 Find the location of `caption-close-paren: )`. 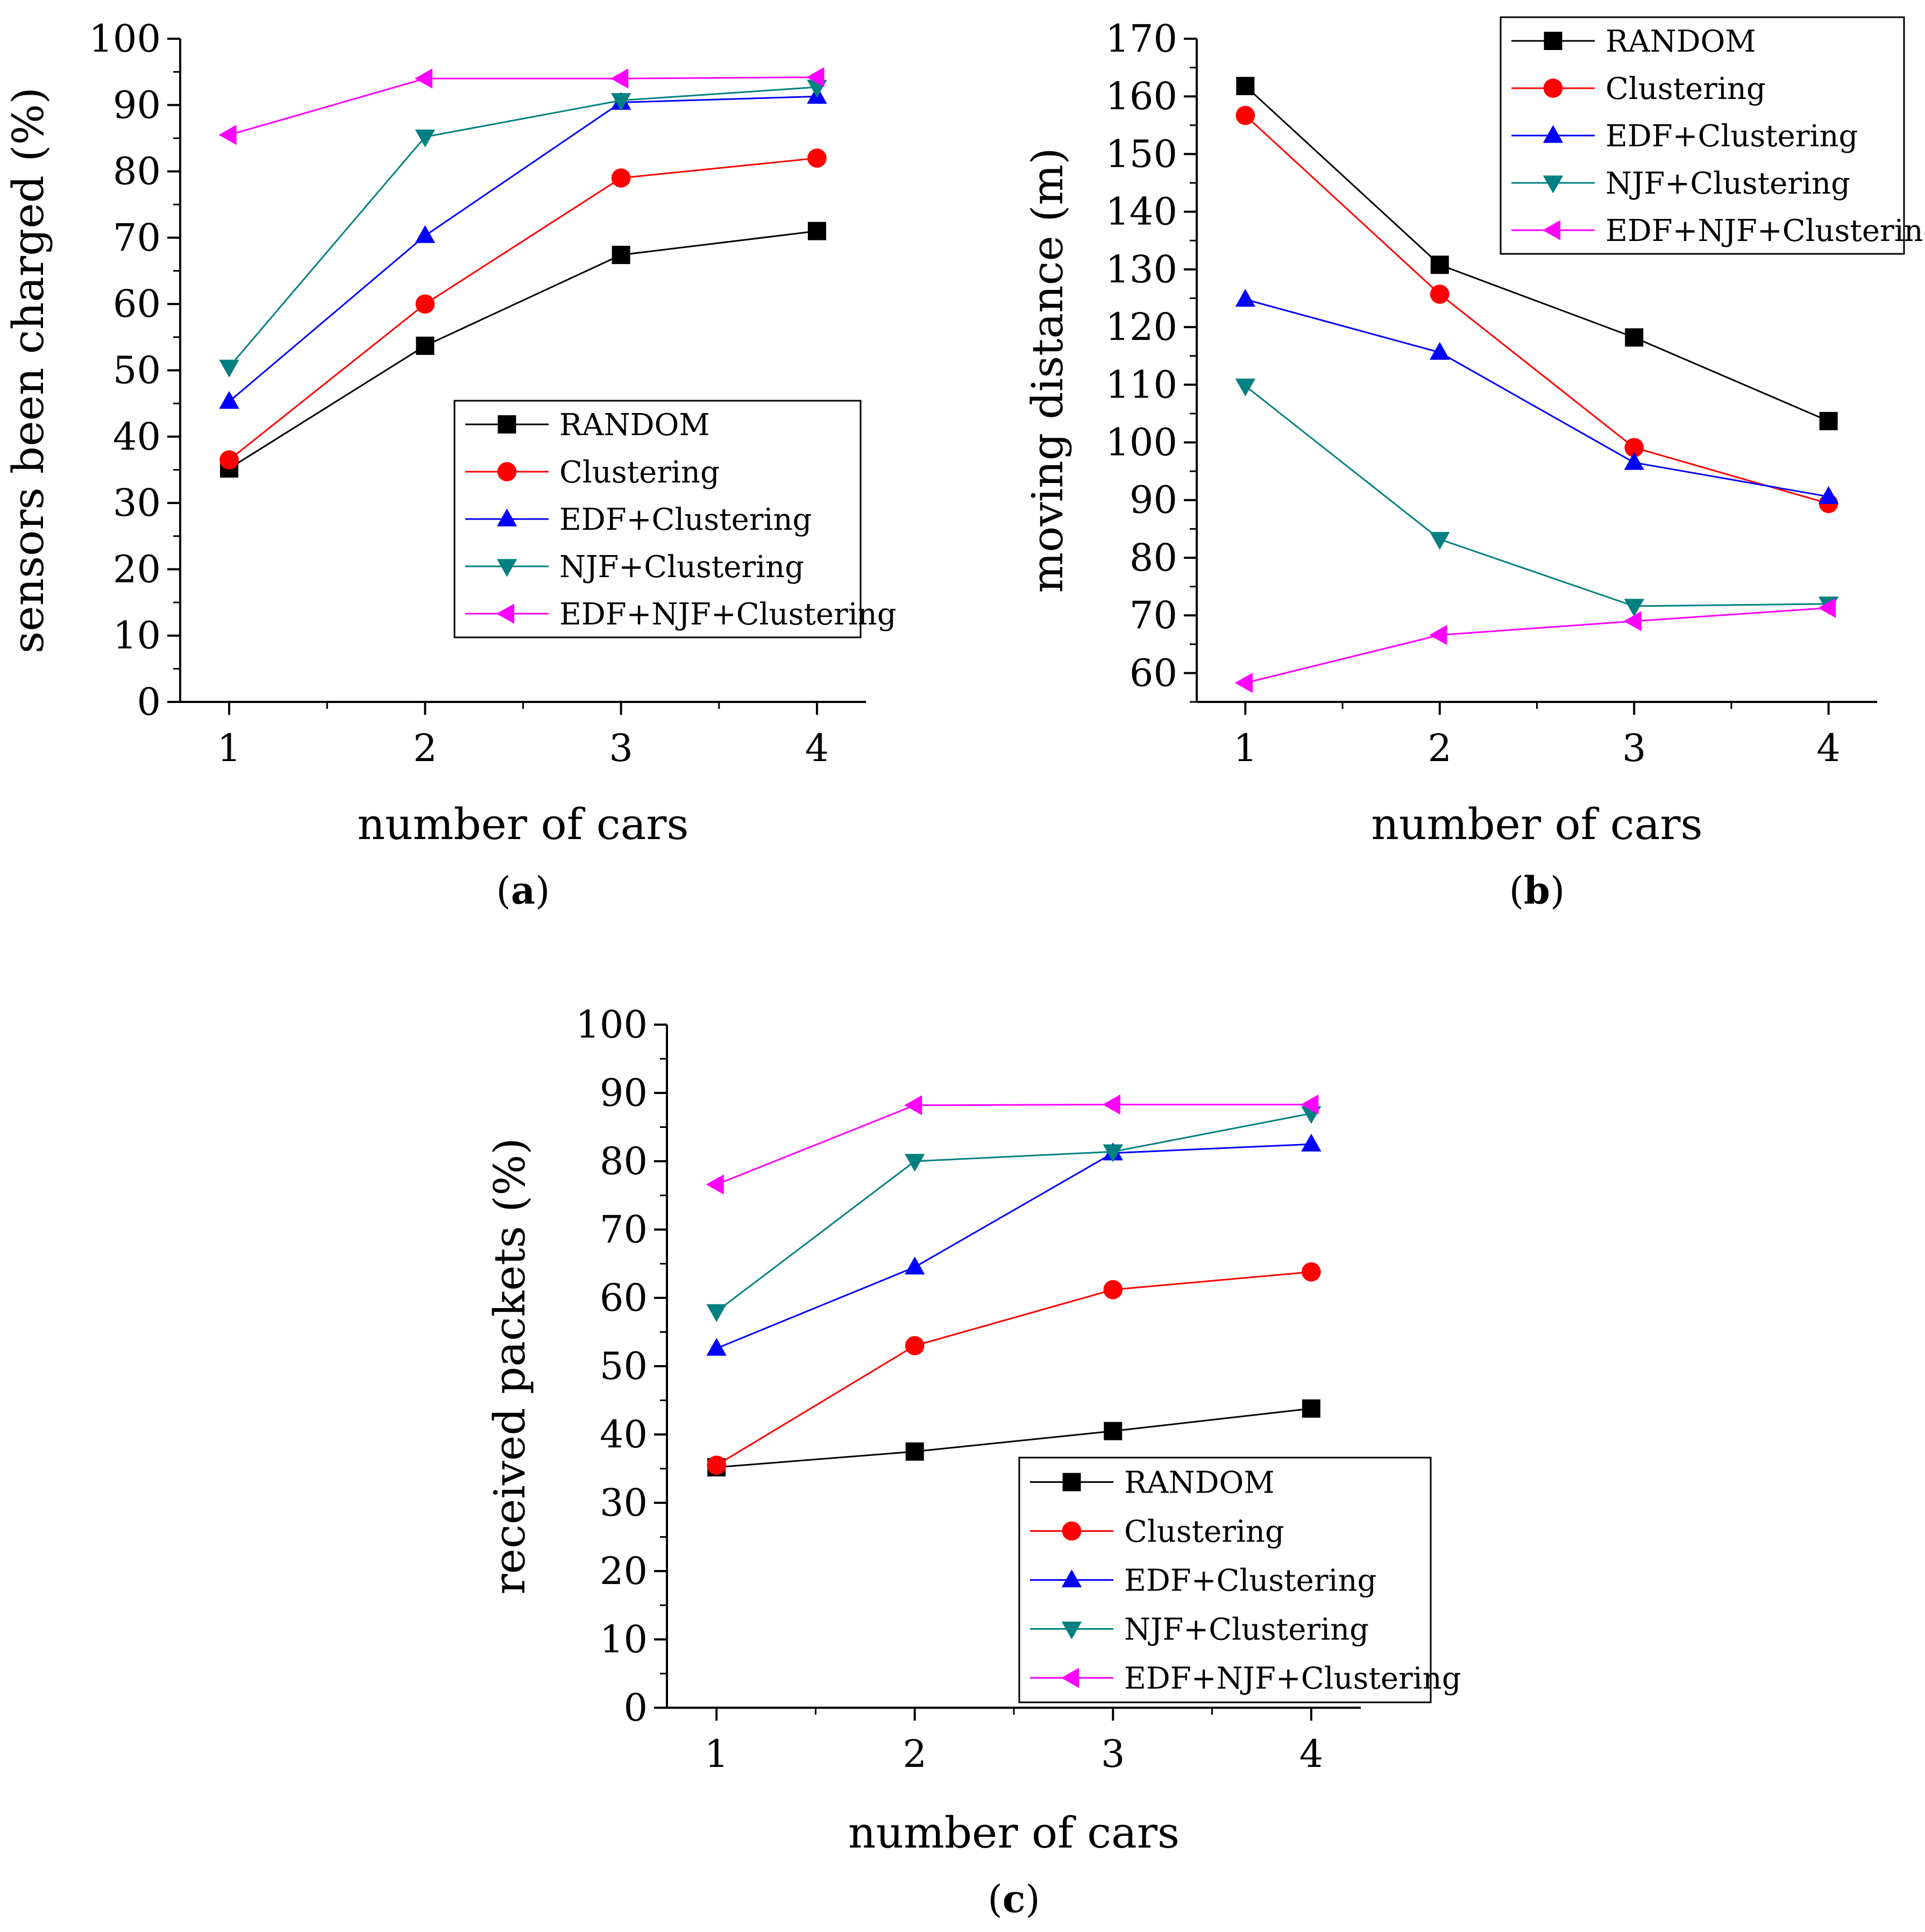

caption-close-paren: ) is located at coordinates (1032, 1899).